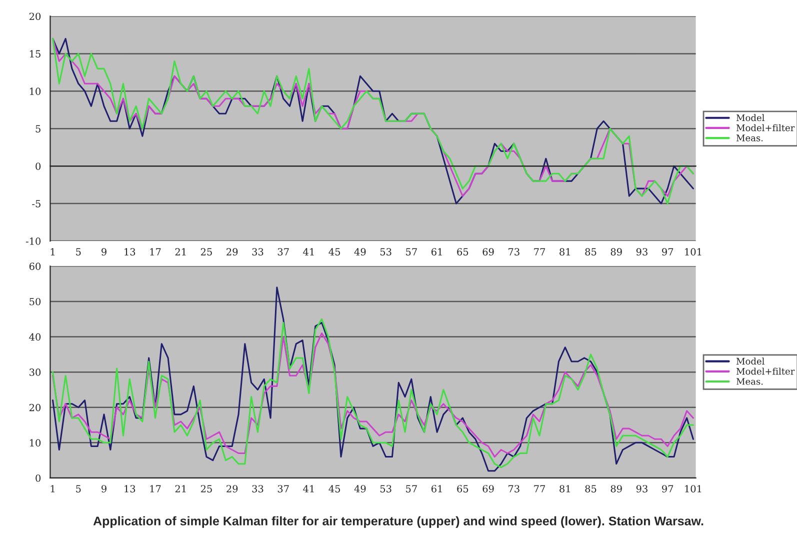  What do you see at coordinates (33, 241) in the screenshot?
I see `y-tick-label: -10` at bounding box center [33, 241].